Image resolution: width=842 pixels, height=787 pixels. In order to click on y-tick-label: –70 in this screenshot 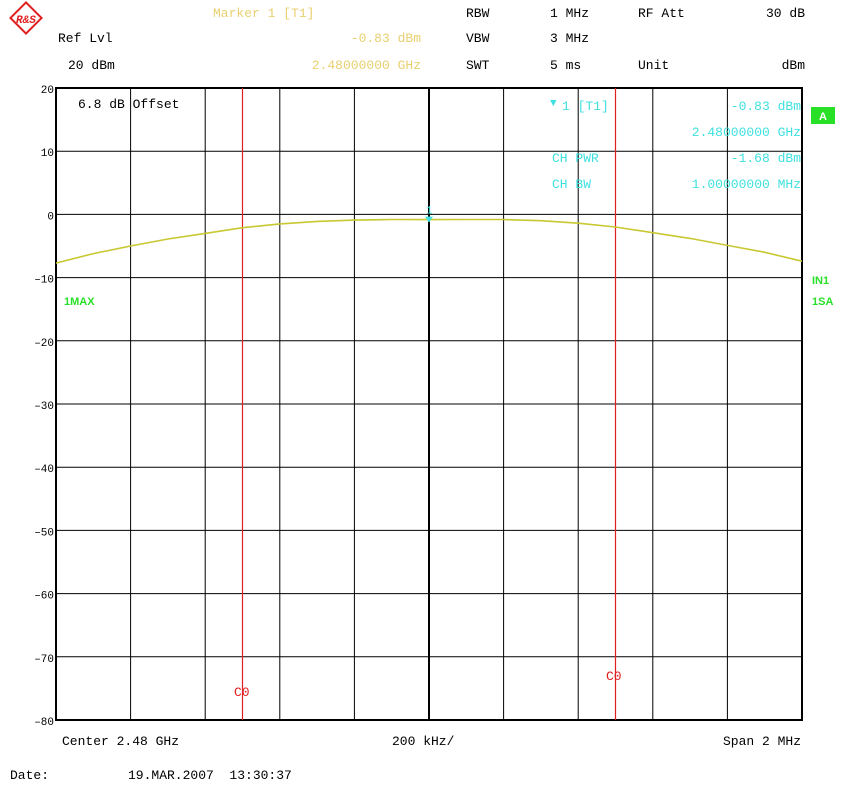, I will do `click(44, 660)`.